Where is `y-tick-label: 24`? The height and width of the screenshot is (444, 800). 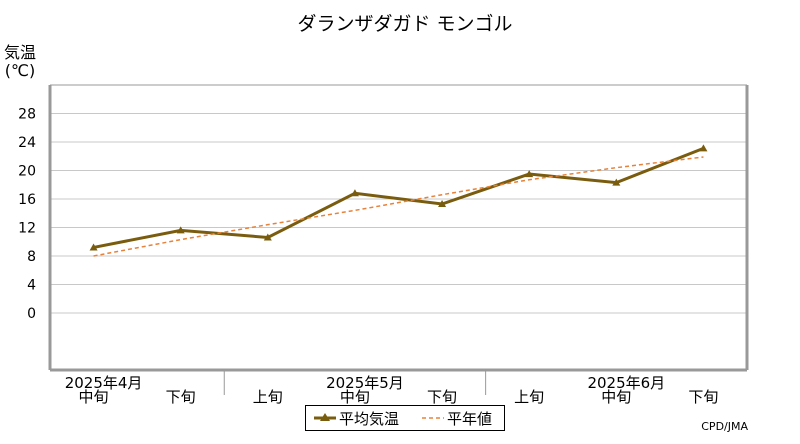 y-tick-label: 24 is located at coordinates (27, 143).